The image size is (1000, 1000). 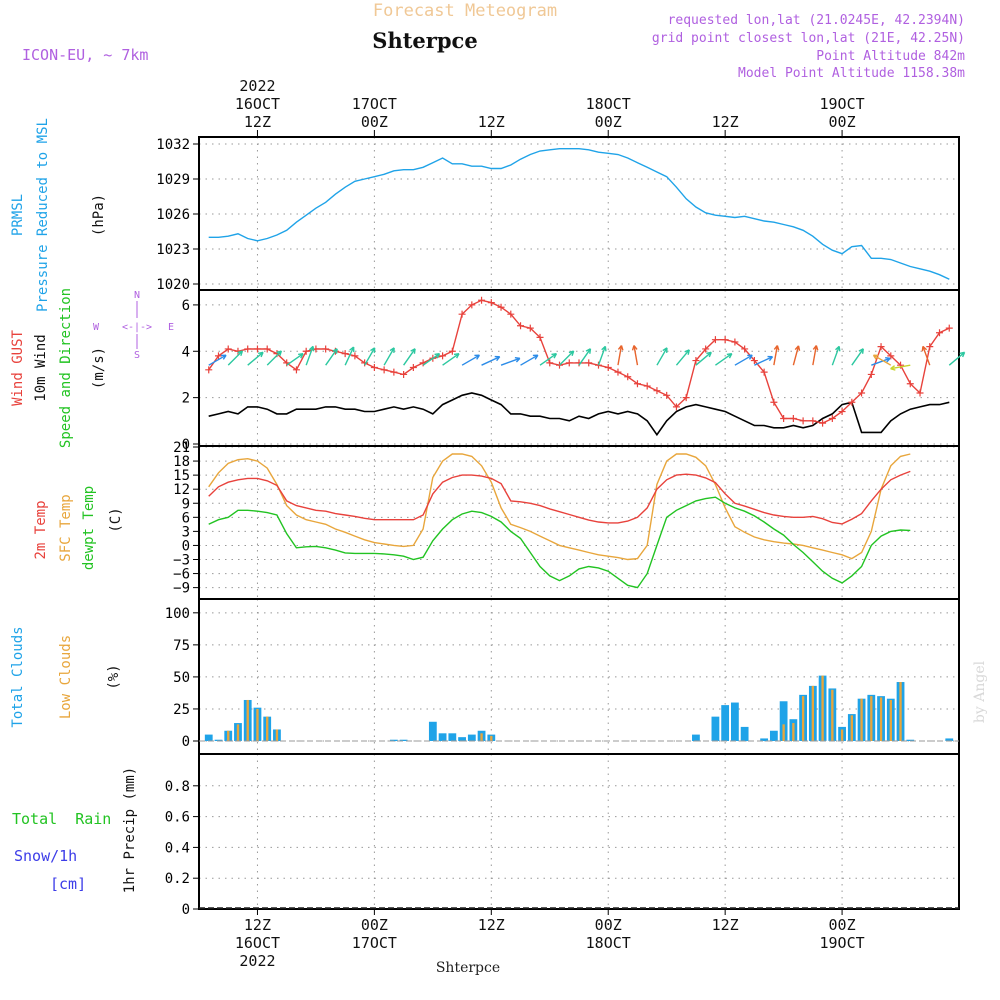 What do you see at coordinates (186, 352) in the screenshot?
I see `wind-ytick-label: 4` at bounding box center [186, 352].